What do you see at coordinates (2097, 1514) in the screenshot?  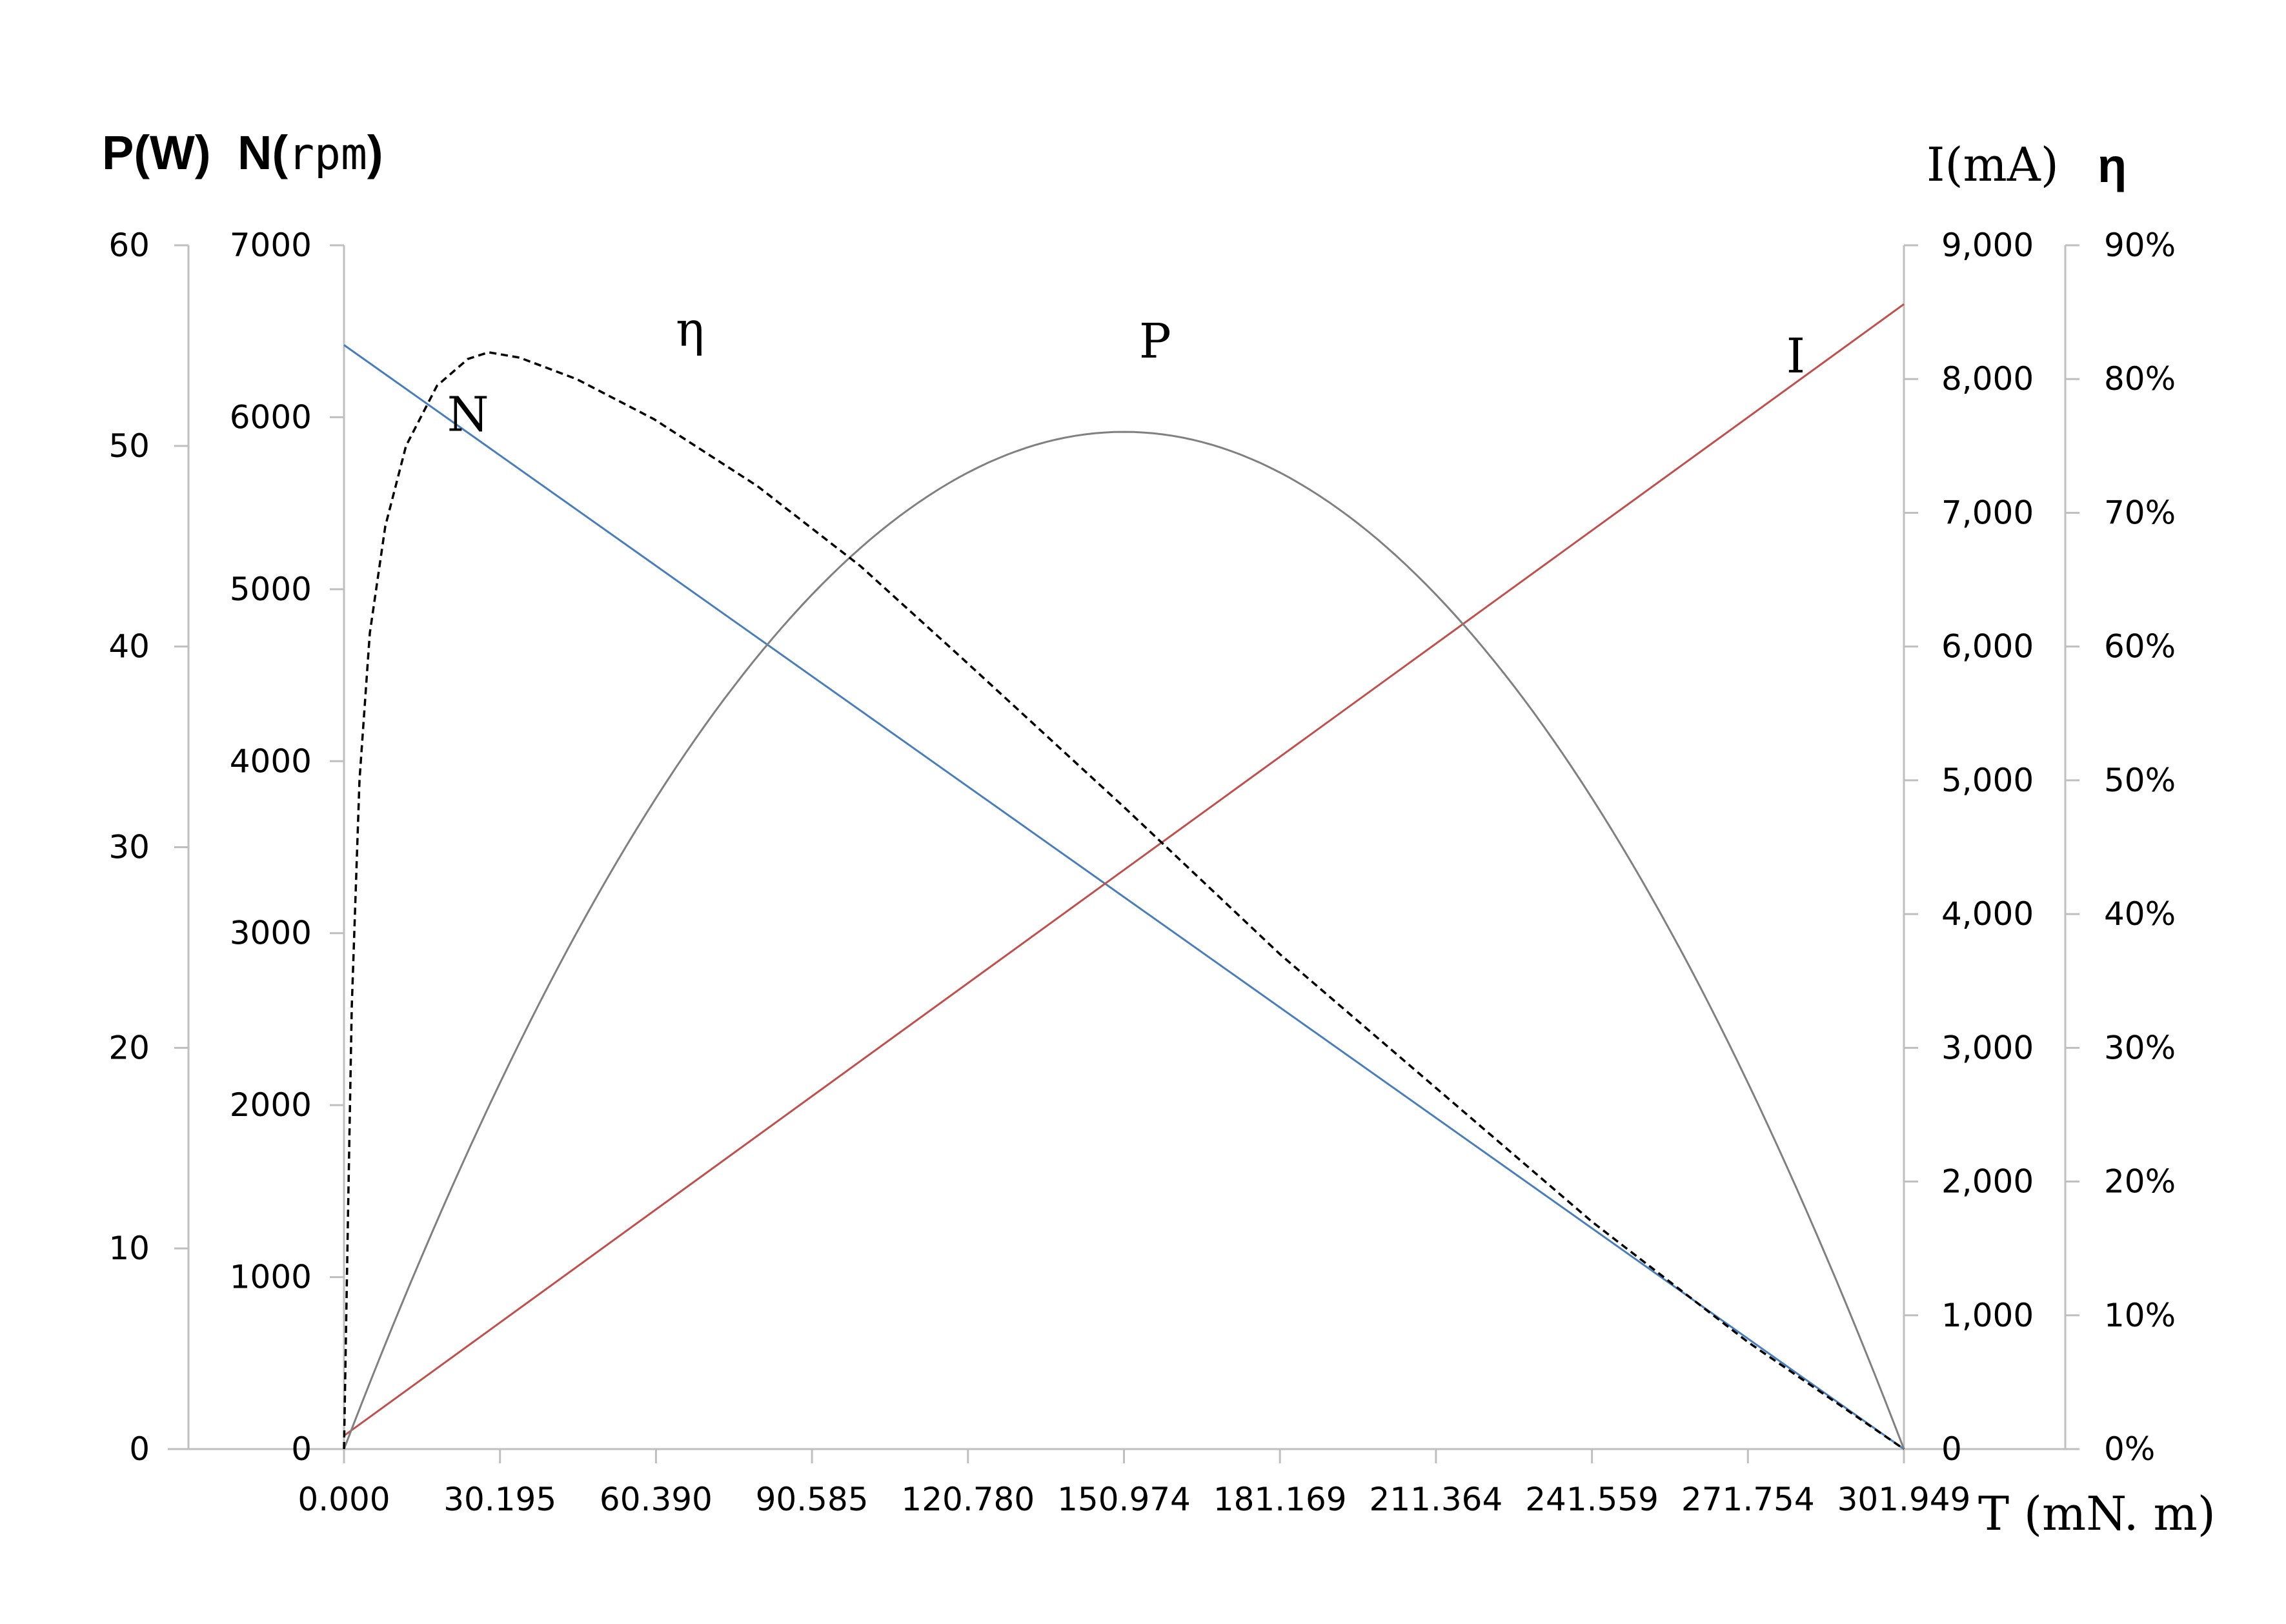 I see `x-axis-title: T (mN. m)` at bounding box center [2097, 1514].